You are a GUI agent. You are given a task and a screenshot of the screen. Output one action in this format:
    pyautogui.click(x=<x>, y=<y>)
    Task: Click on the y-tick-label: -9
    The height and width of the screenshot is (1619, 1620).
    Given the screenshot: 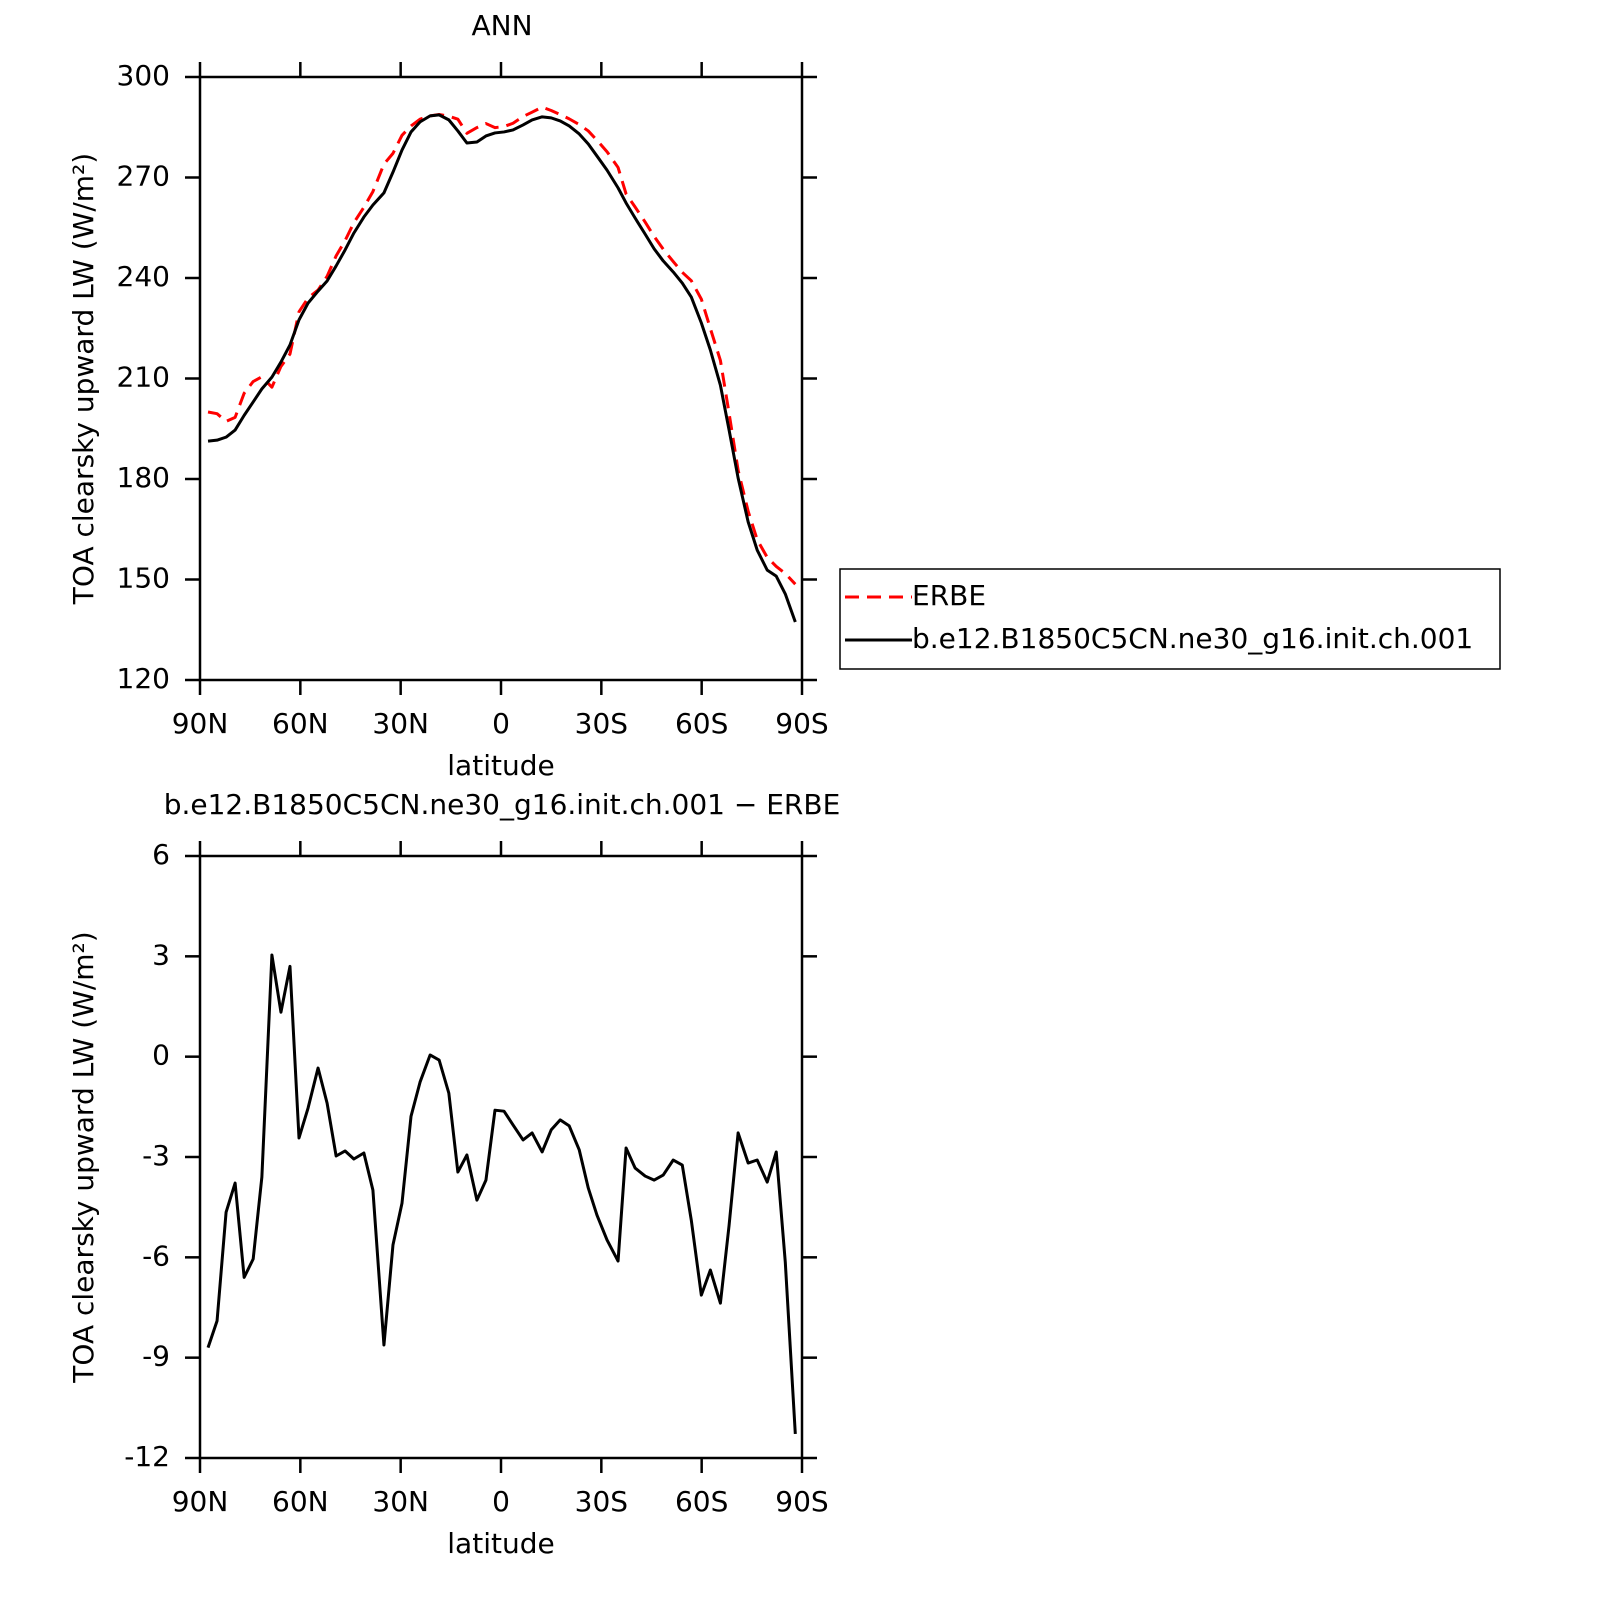 What is the action you would take?
    pyautogui.click(x=156, y=1356)
    